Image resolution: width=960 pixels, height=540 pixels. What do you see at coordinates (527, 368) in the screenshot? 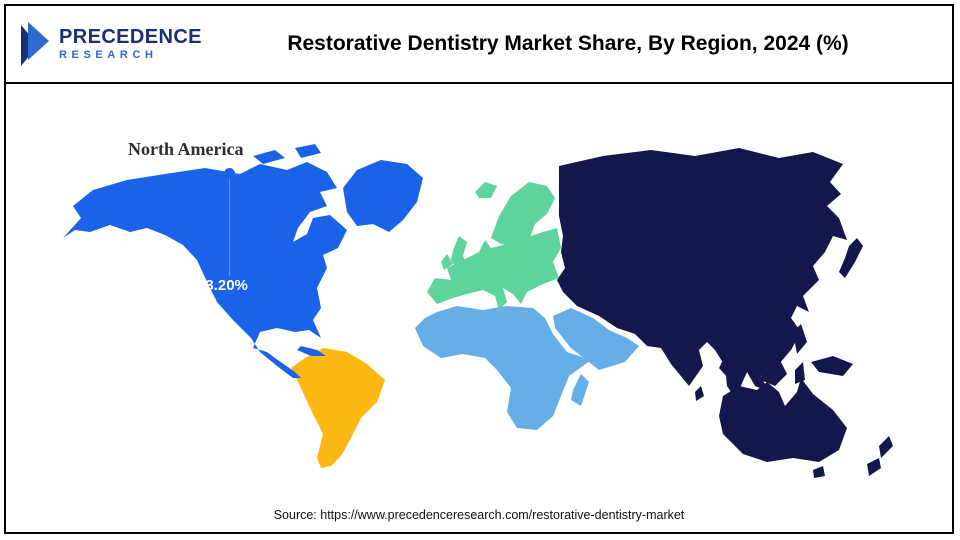
I see `africa-middle-east-region` at bounding box center [527, 368].